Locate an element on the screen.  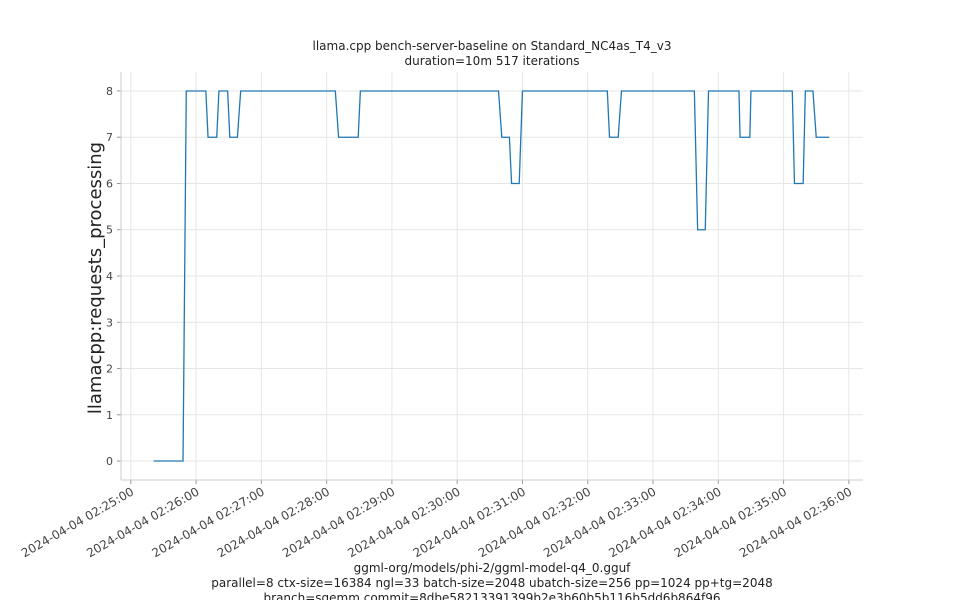
x-tick-label: 2024-04-04 02:28:00 is located at coordinates (273, 522).